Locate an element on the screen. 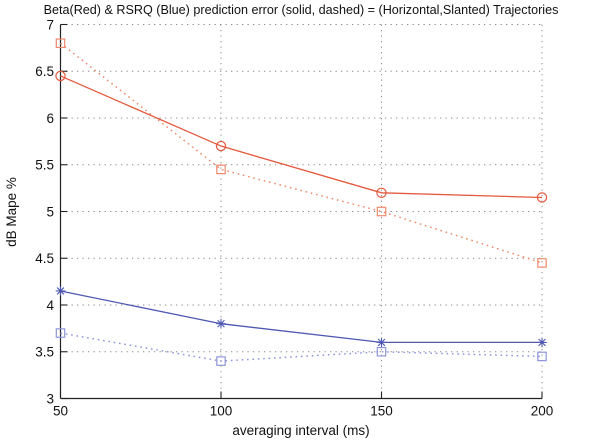 The height and width of the screenshot is (442, 600). y-tick-label: 6 is located at coordinates (50, 118).